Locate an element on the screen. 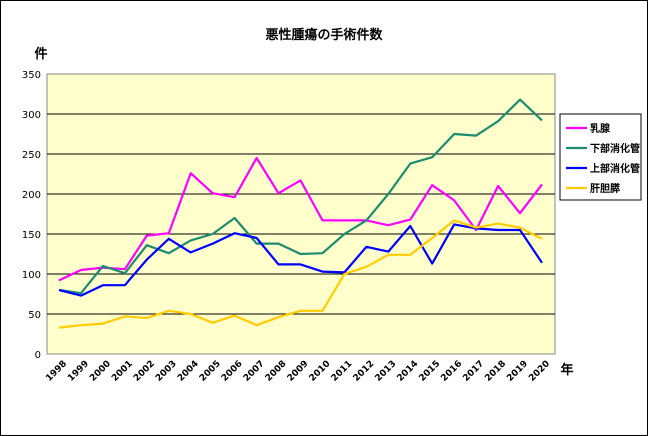  x-tick-label: 2014 is located at coordinates (408, 371).